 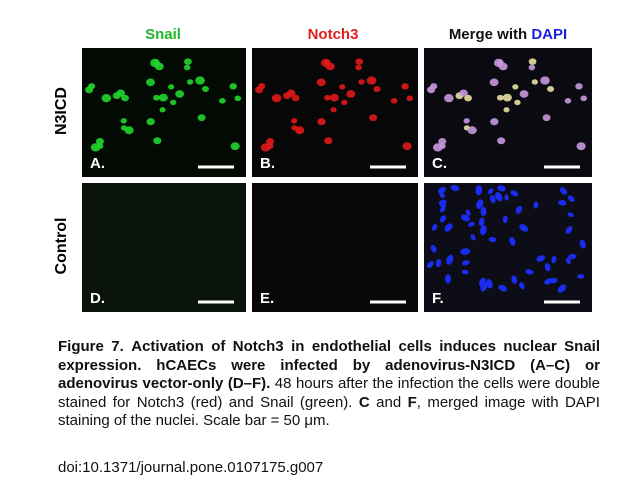 What do you see at coordinates (412, 402) in the screenshot?
I see `caption-text: F` at bounding box center [412, 402].